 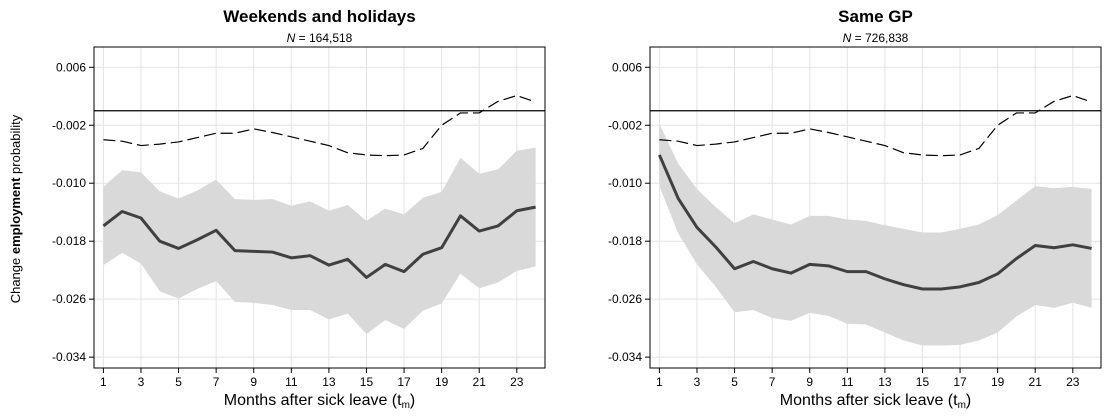 I want to click on sample-size-value: = 726,838, so click(x=879, y=38).